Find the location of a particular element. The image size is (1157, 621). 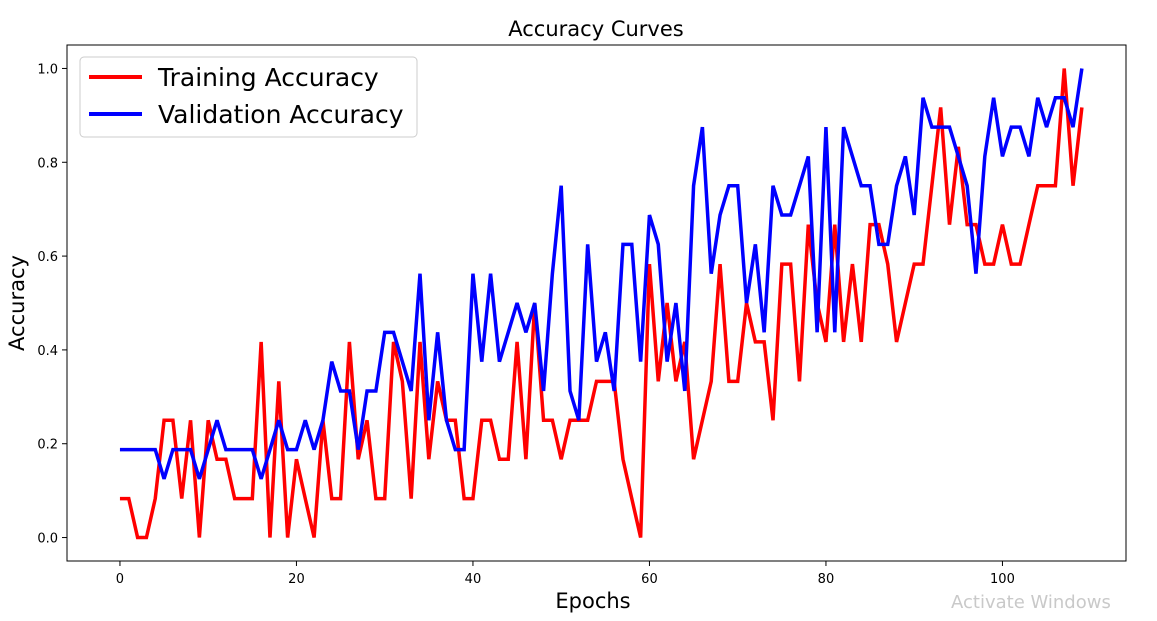

legend-label-training: Training Accuracy is located at coordinates (268, 77).